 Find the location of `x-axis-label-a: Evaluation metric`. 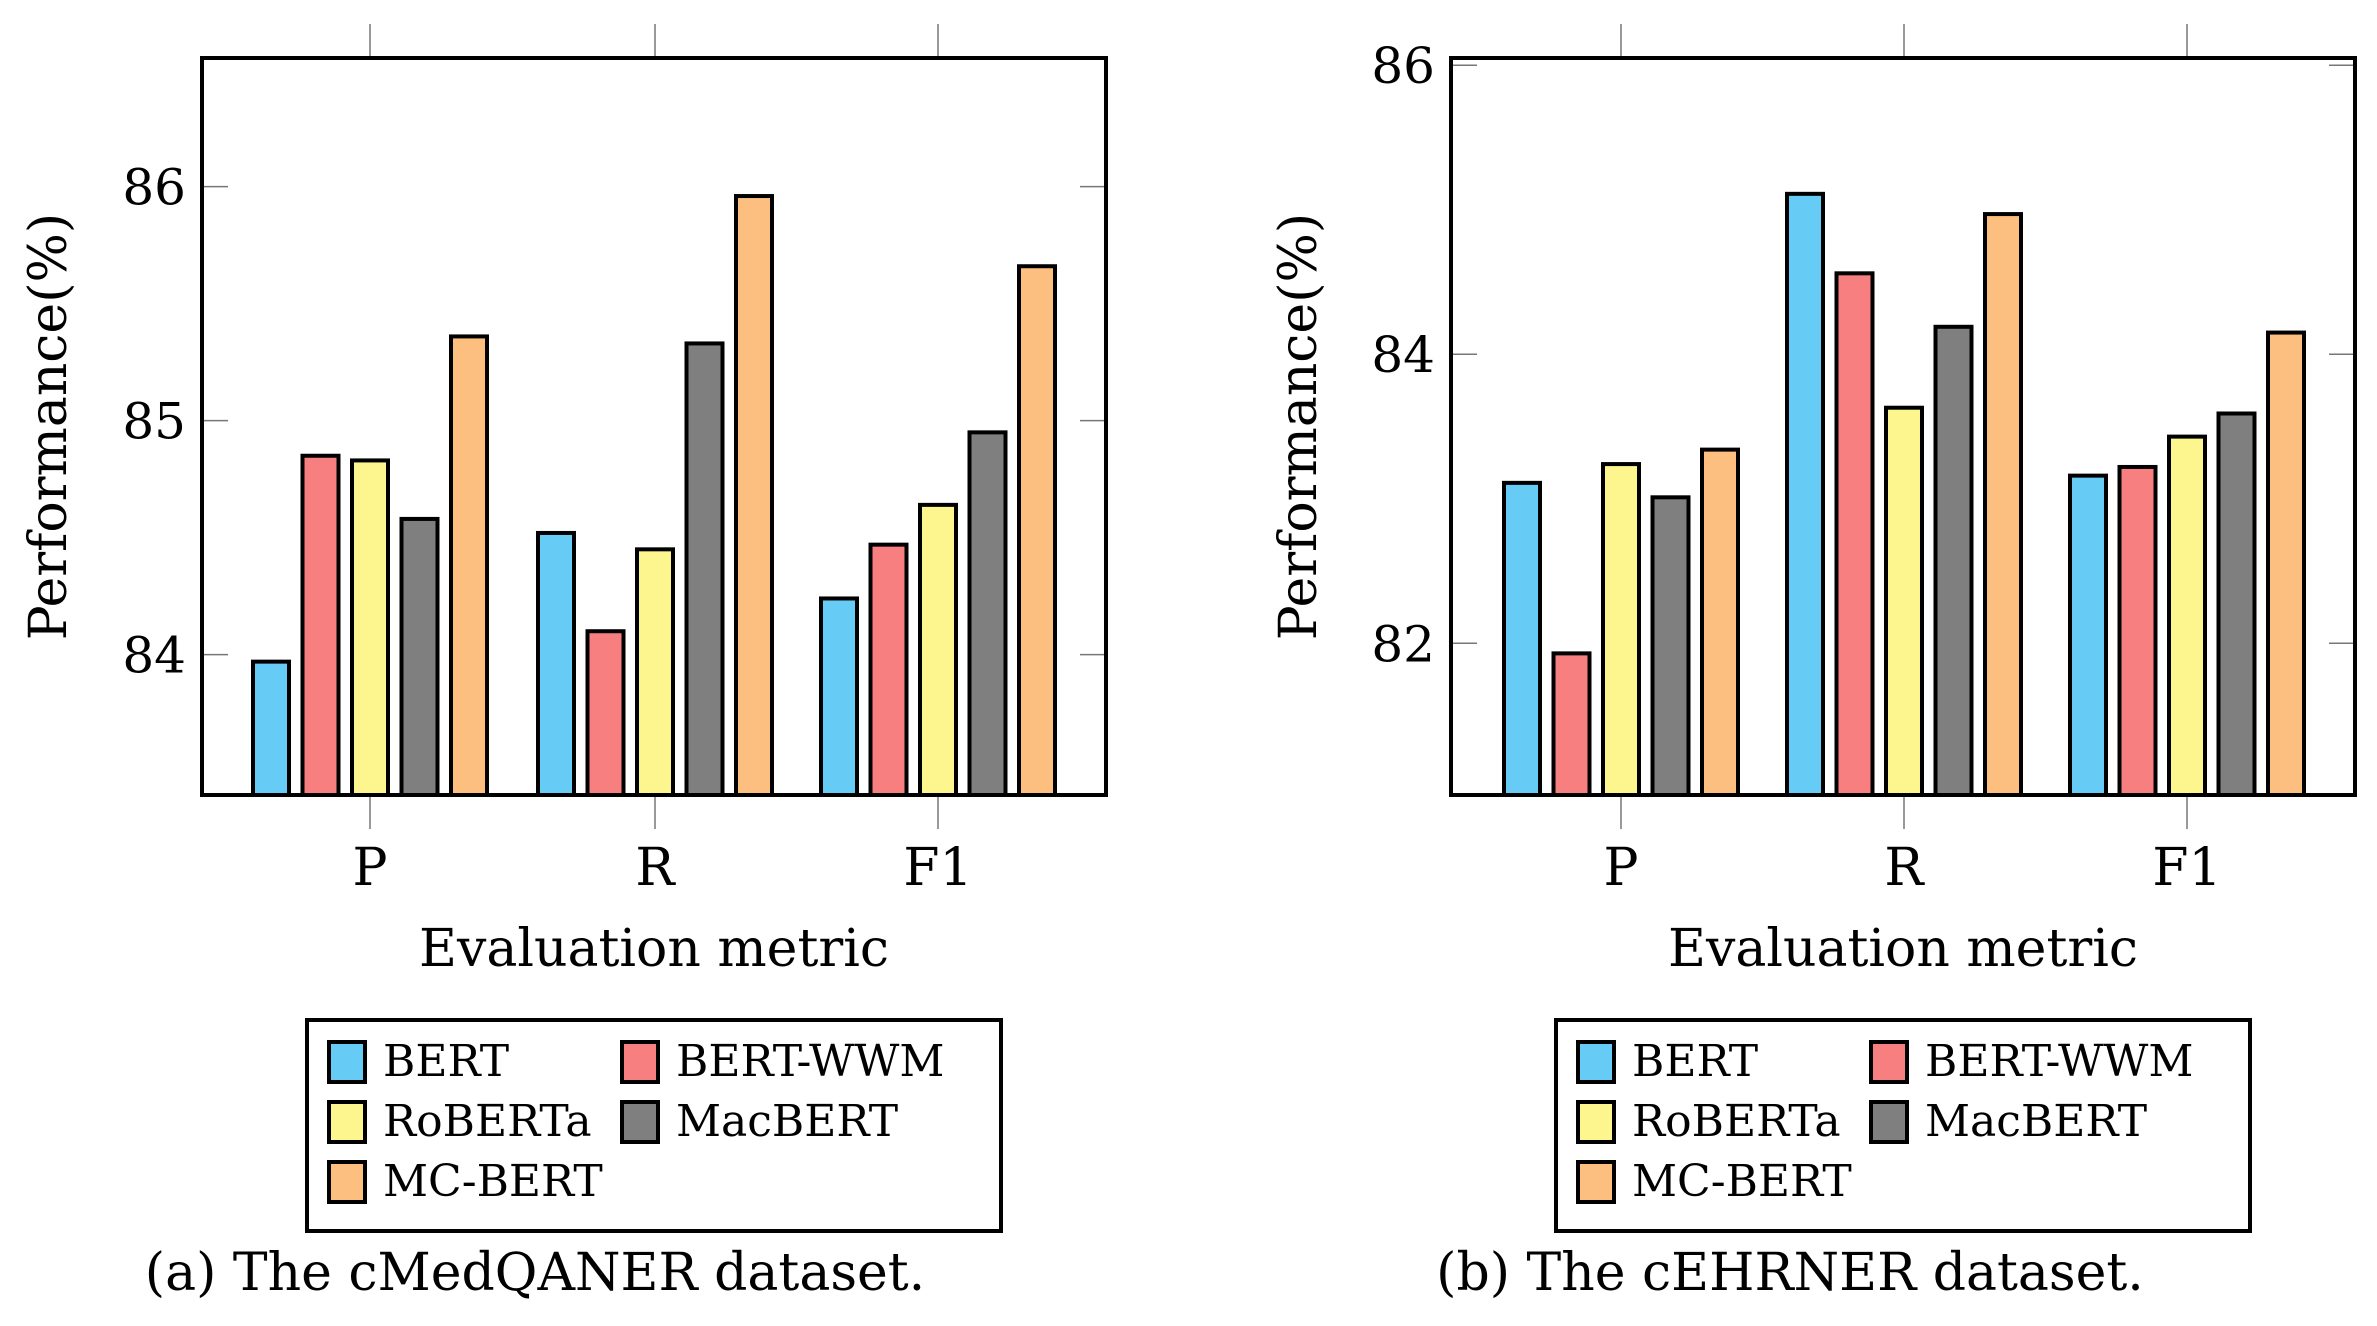

x-axis-label-a: Evaluation metric is located at coordinates (654, 949).